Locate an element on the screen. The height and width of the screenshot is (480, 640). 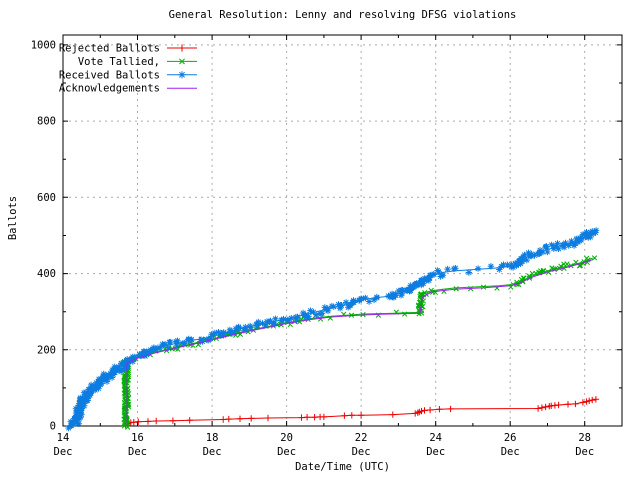
y-tick-label: 0 is located at coordinates (53, 427).